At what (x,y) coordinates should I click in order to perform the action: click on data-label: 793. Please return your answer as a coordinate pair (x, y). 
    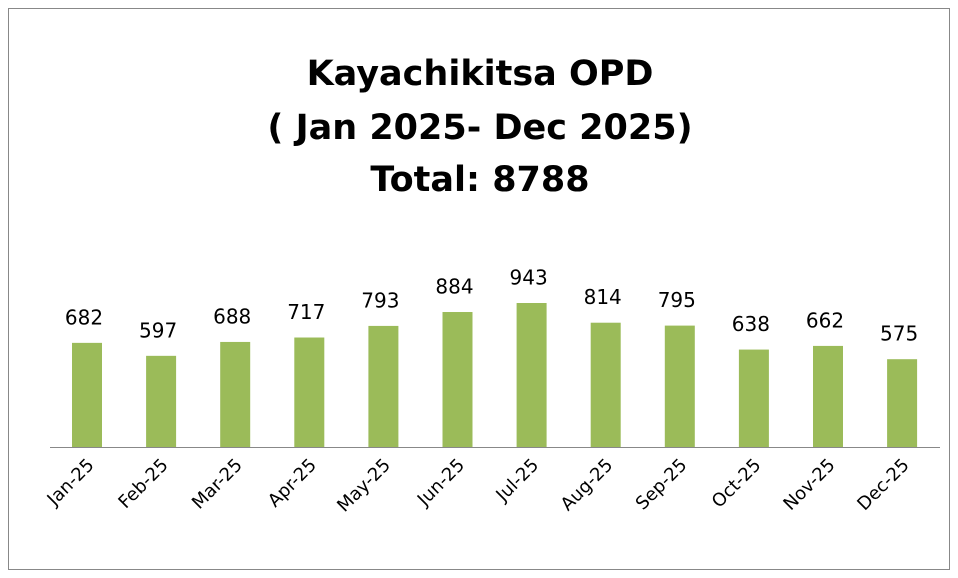
    Looking at the image, I should click on (380, 300).